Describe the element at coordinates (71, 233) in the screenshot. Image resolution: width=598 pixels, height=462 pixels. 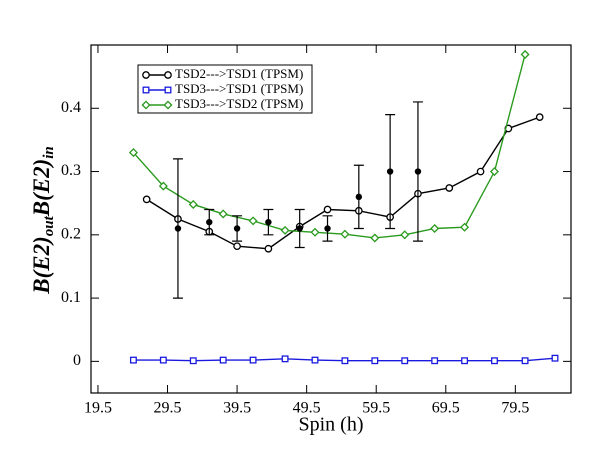
I see `y-tick-label: 0.2` at that location.